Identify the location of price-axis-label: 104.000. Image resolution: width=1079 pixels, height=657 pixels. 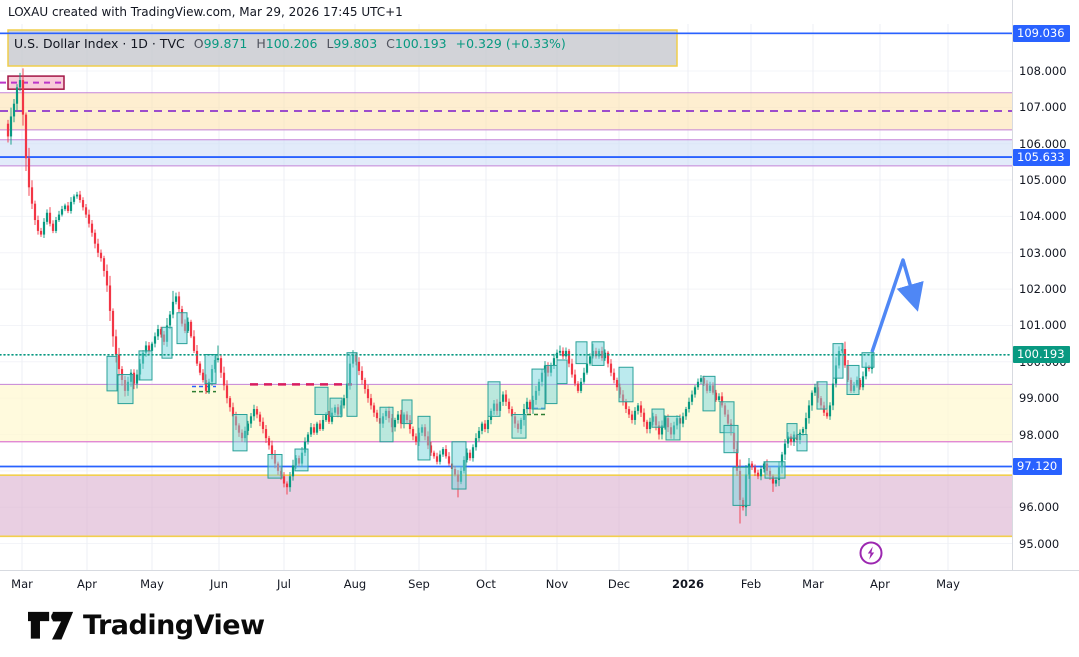
(1043, 216).